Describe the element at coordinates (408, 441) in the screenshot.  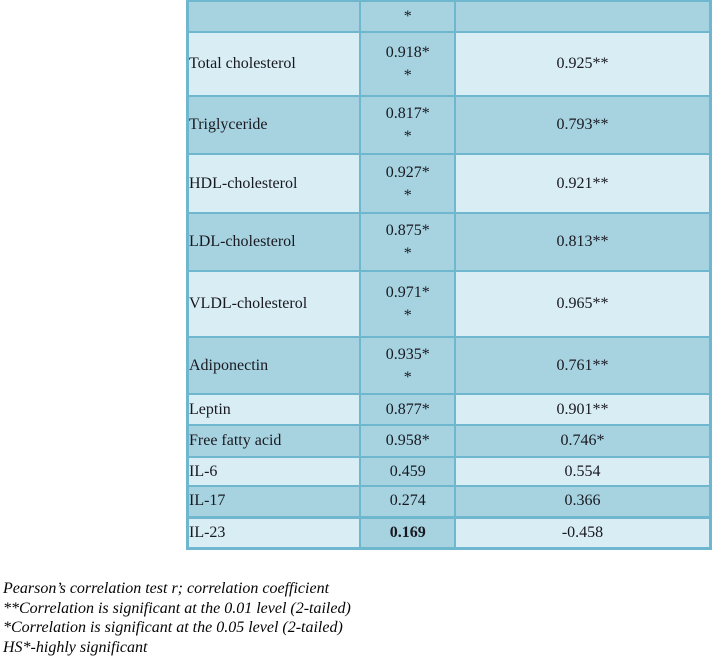
I see `r1-value-cell: 0.958*` at that location.